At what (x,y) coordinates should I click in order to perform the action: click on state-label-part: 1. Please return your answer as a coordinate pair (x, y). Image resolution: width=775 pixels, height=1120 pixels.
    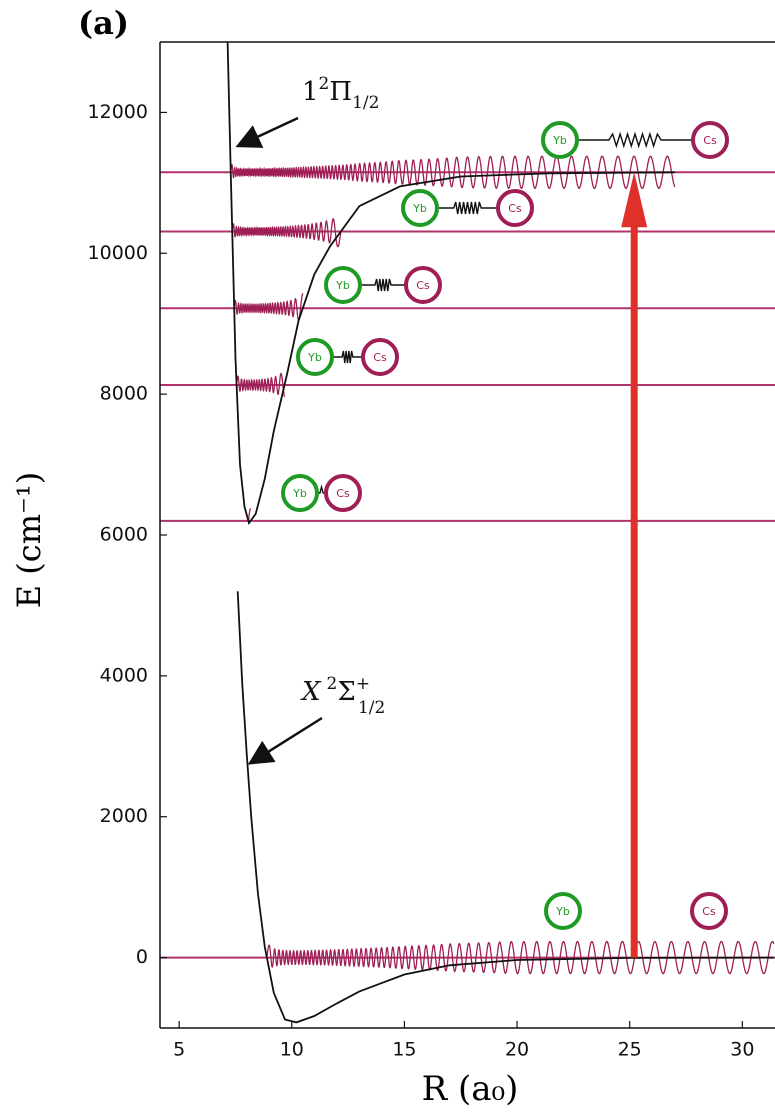
    Looking at the image, I should click on (310, 92).